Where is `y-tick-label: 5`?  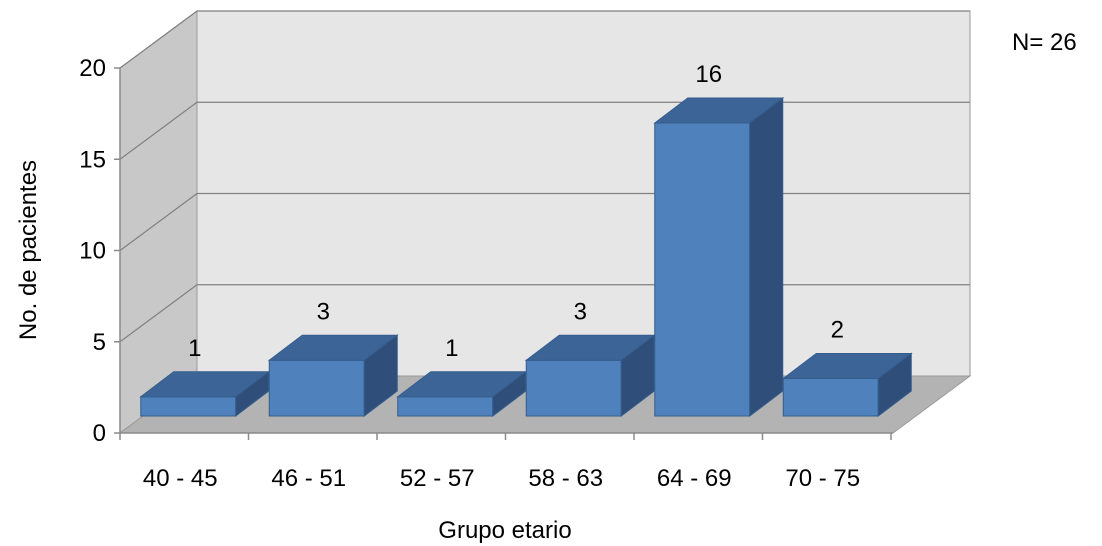 y-tick-label: 5 is located at coordinates (99, 342).